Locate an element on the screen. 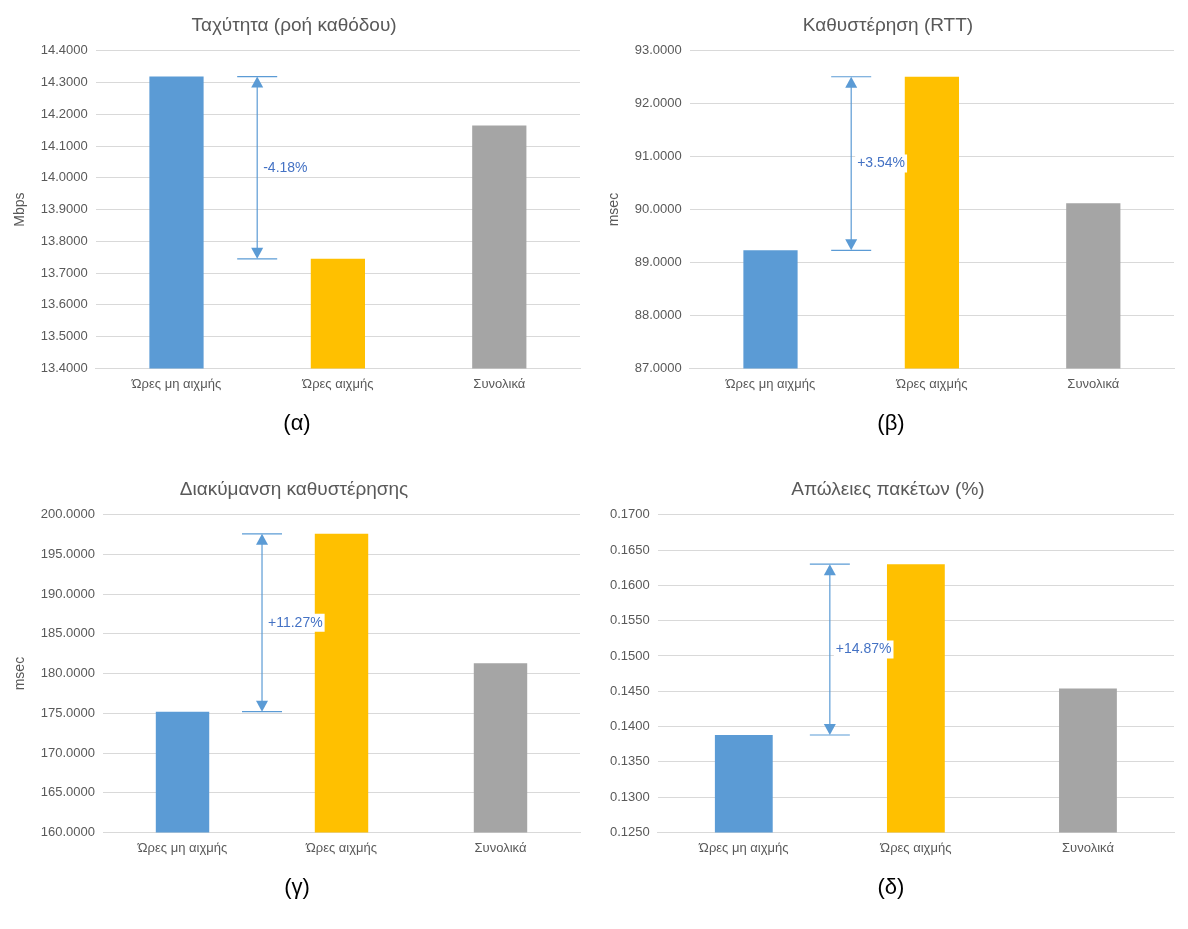  chart-title: Ταχύτητα (ροή καθόδου) is located at coordinates (294, 24).